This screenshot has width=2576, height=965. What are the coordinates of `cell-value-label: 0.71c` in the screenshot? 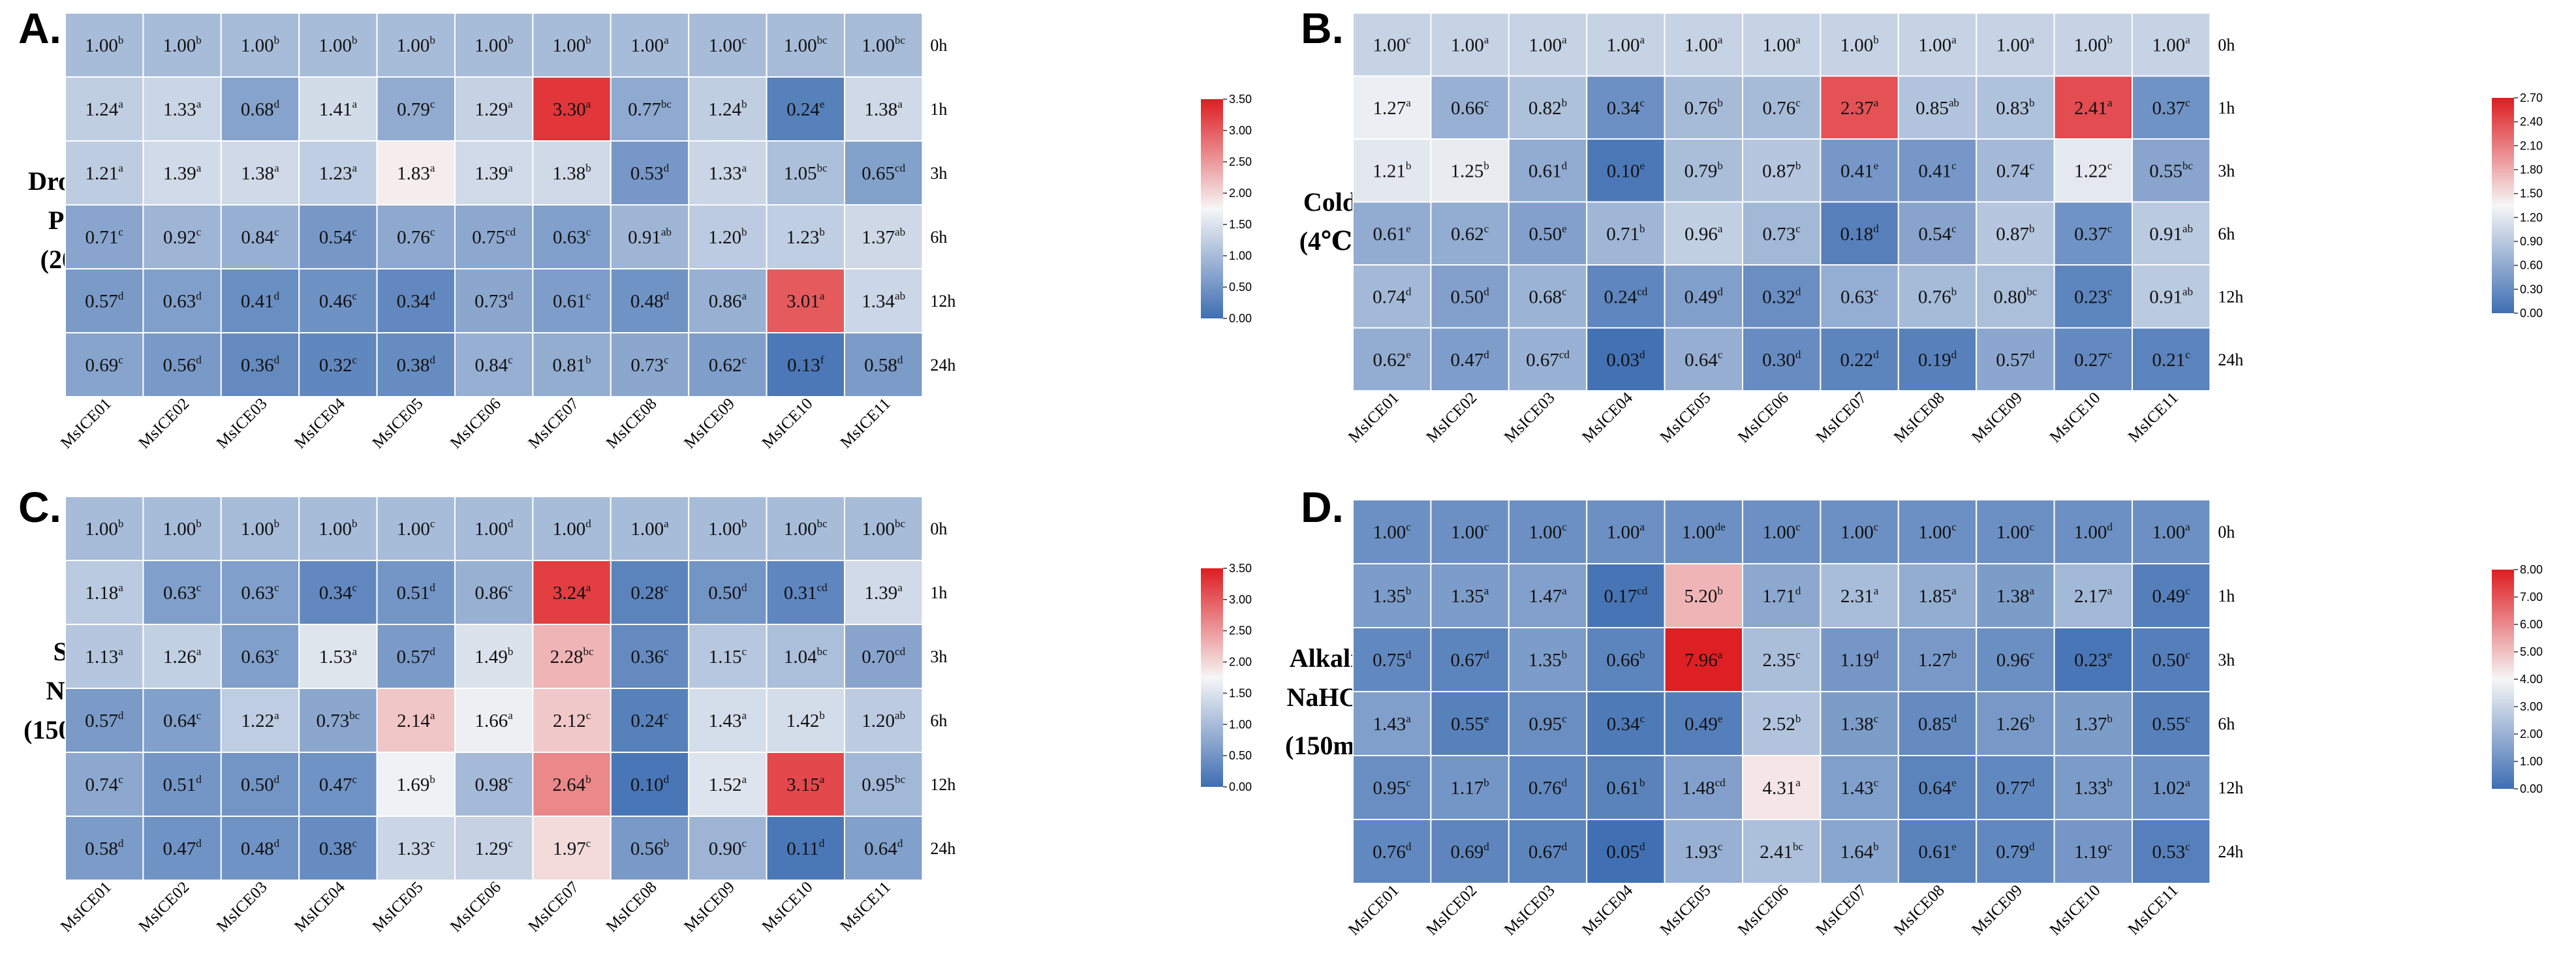 It's located at (105, 237).